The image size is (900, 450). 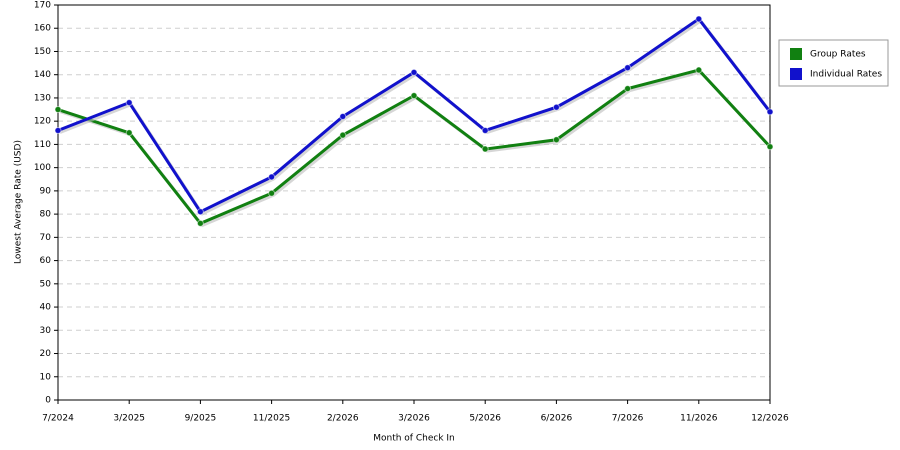 What do you see at coordinates (414, 419) in the screenshot?
I see `x-tick-label: 3/2026` at bounding box center [414, 419].